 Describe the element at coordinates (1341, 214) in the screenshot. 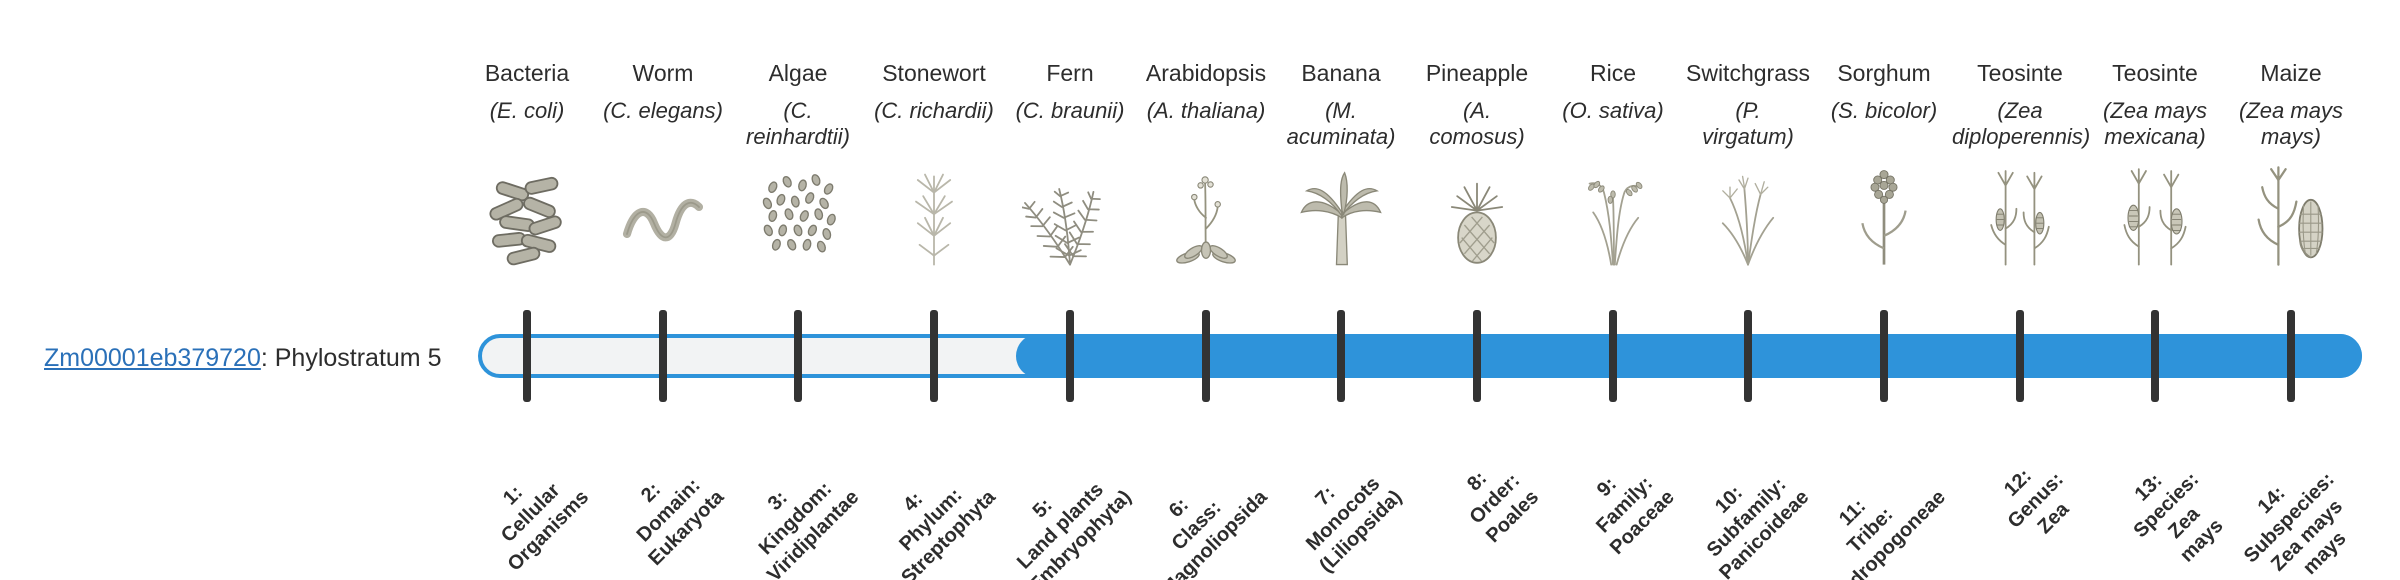

I see `banana-illustration` at that location.